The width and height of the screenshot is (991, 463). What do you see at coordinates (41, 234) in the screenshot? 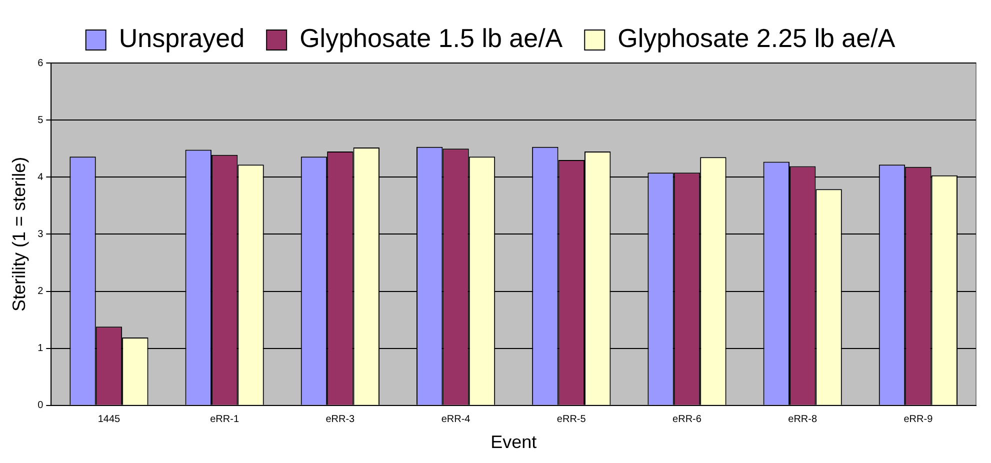
I see `y-tick-label: 3` at bounding box center [41, 234].